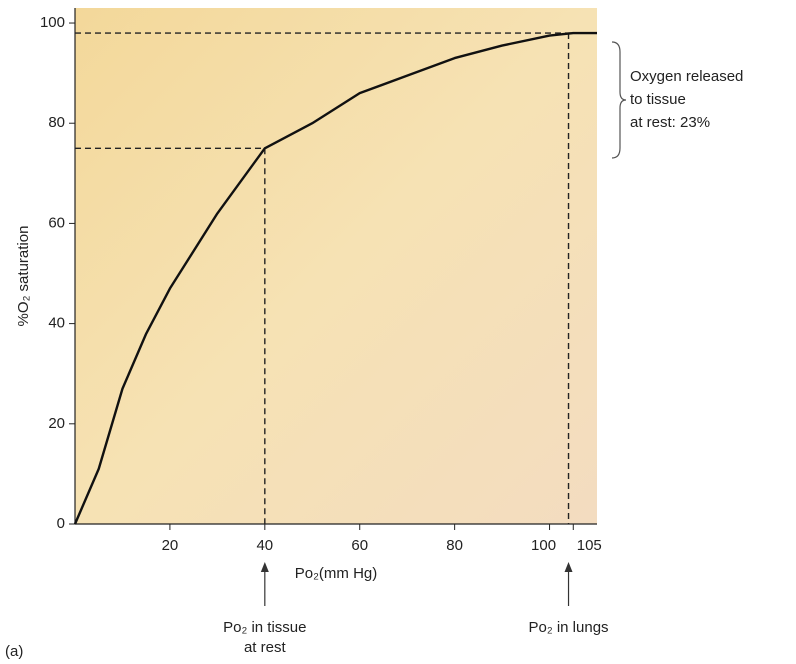  I want to click on x-tick-label: 20, so click(170, 545).